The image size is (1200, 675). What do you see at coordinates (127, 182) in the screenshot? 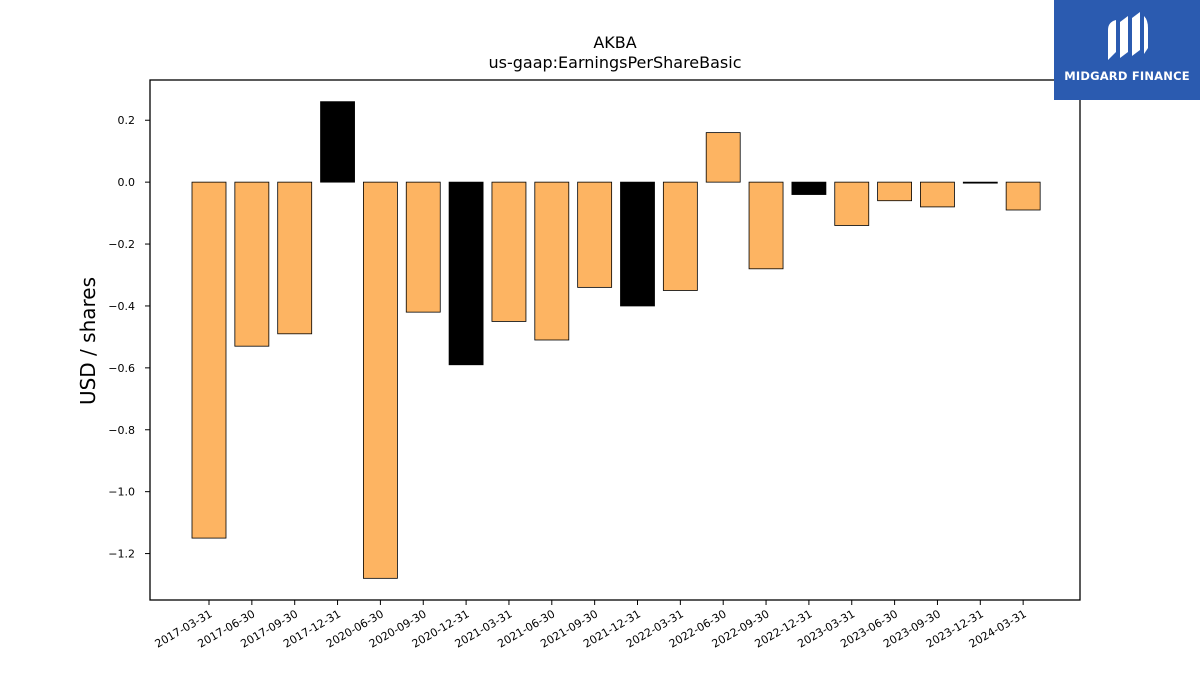
I see `y-tick-label: 0.0` at bounding box center [127, 182].